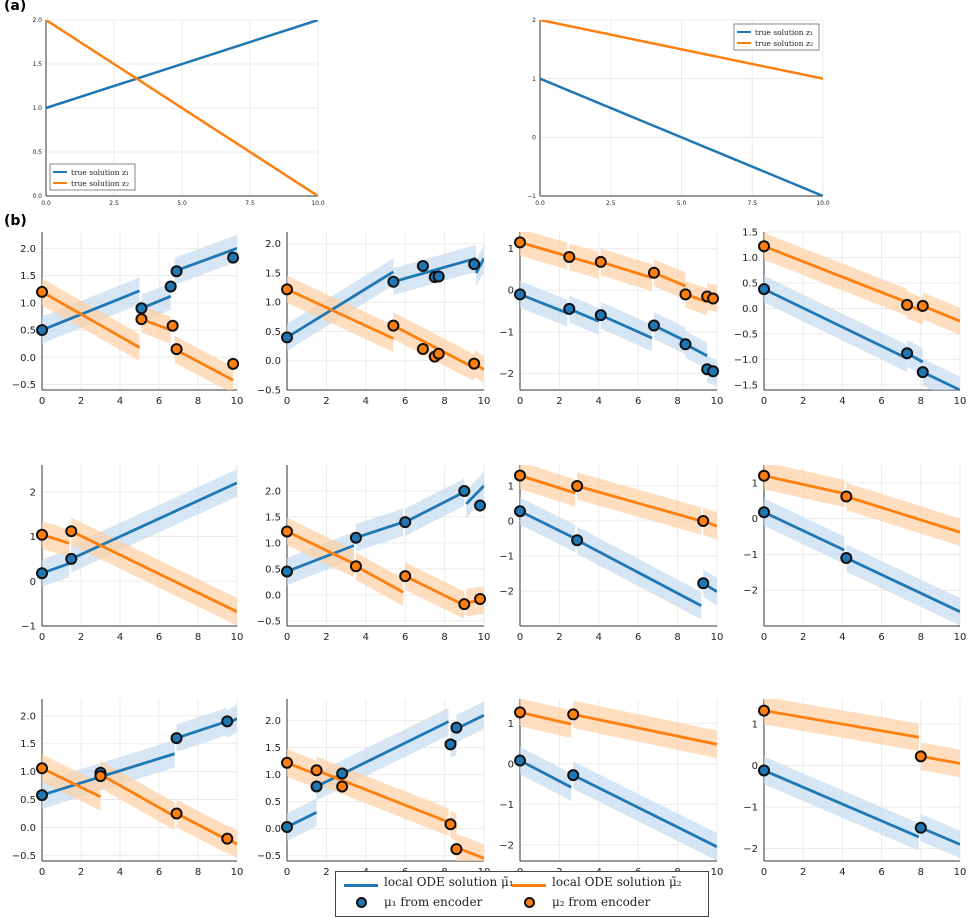  What do you see at coordinates (28, 249) in the screenshot?
I see `y-tick-label: 2.0` at bounding box center [28, 249].